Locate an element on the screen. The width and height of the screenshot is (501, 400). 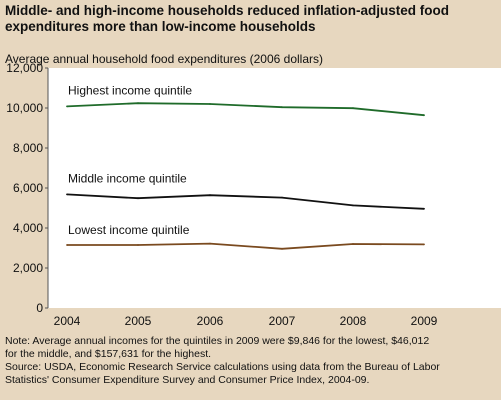
y-tick-label: 12,000 is located at coordinates (24, 68).